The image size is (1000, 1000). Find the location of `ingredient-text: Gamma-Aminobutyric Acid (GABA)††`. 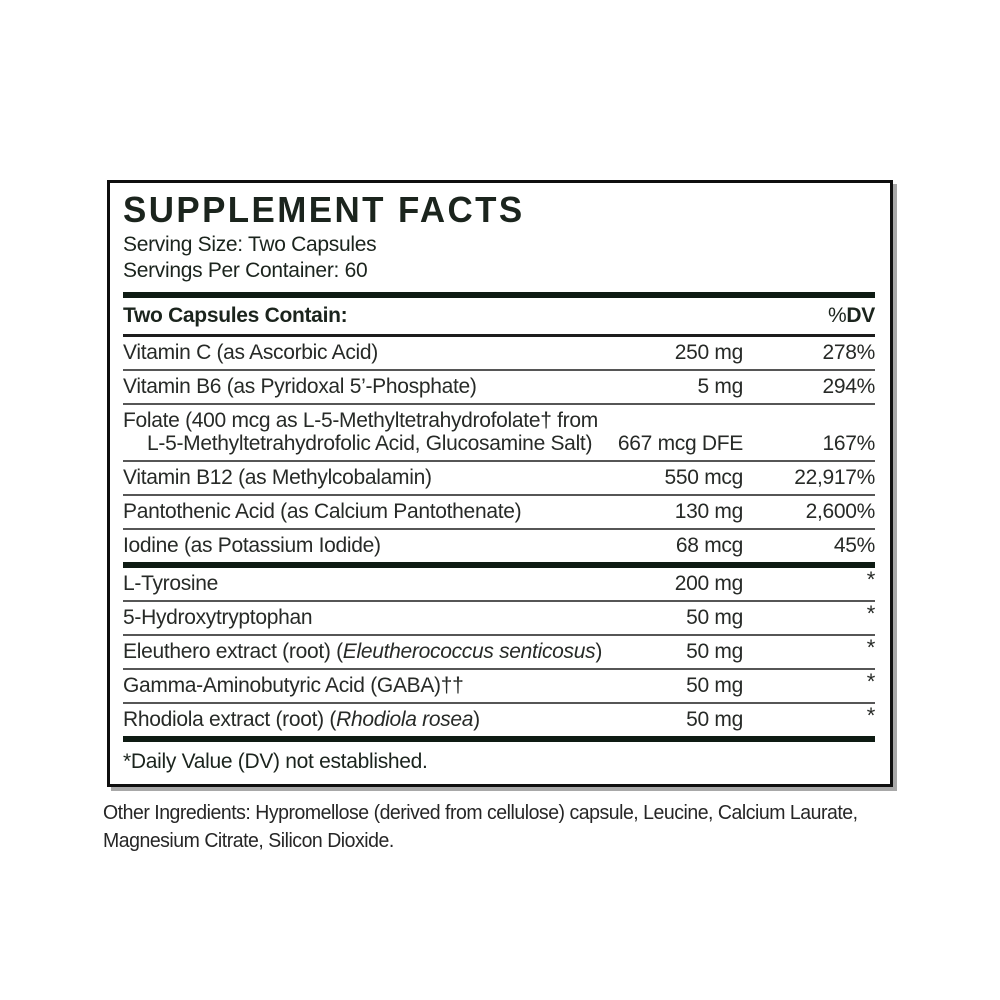

ingredient-text: Gamma-Aminobutyric Acid (GABA)†† is located at coordinates (293, 685).